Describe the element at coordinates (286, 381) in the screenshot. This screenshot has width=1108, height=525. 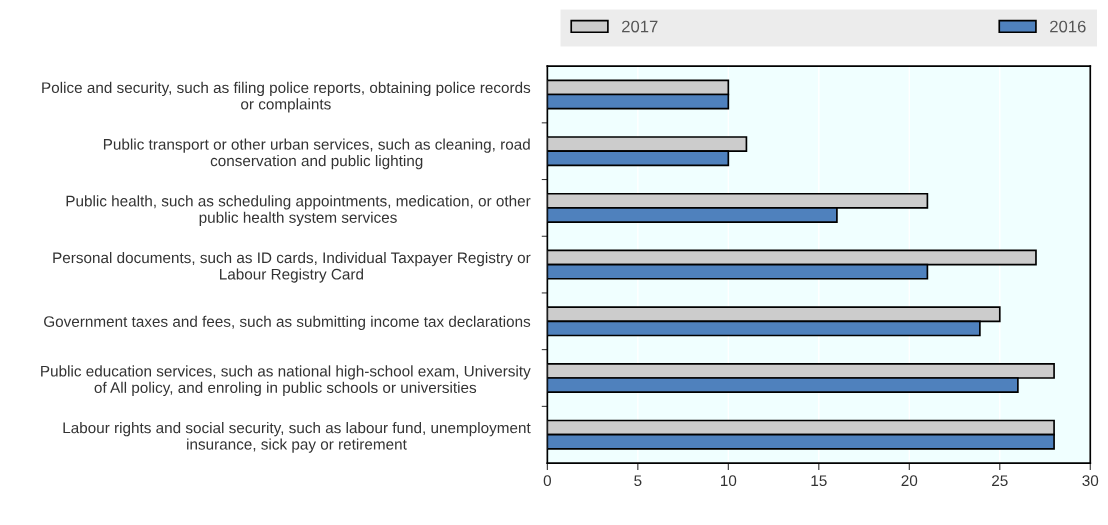
I see `y-tick-label: Public education services, such as national high-school exam, University of All policy, and enroling in public schools or universities` at that location.